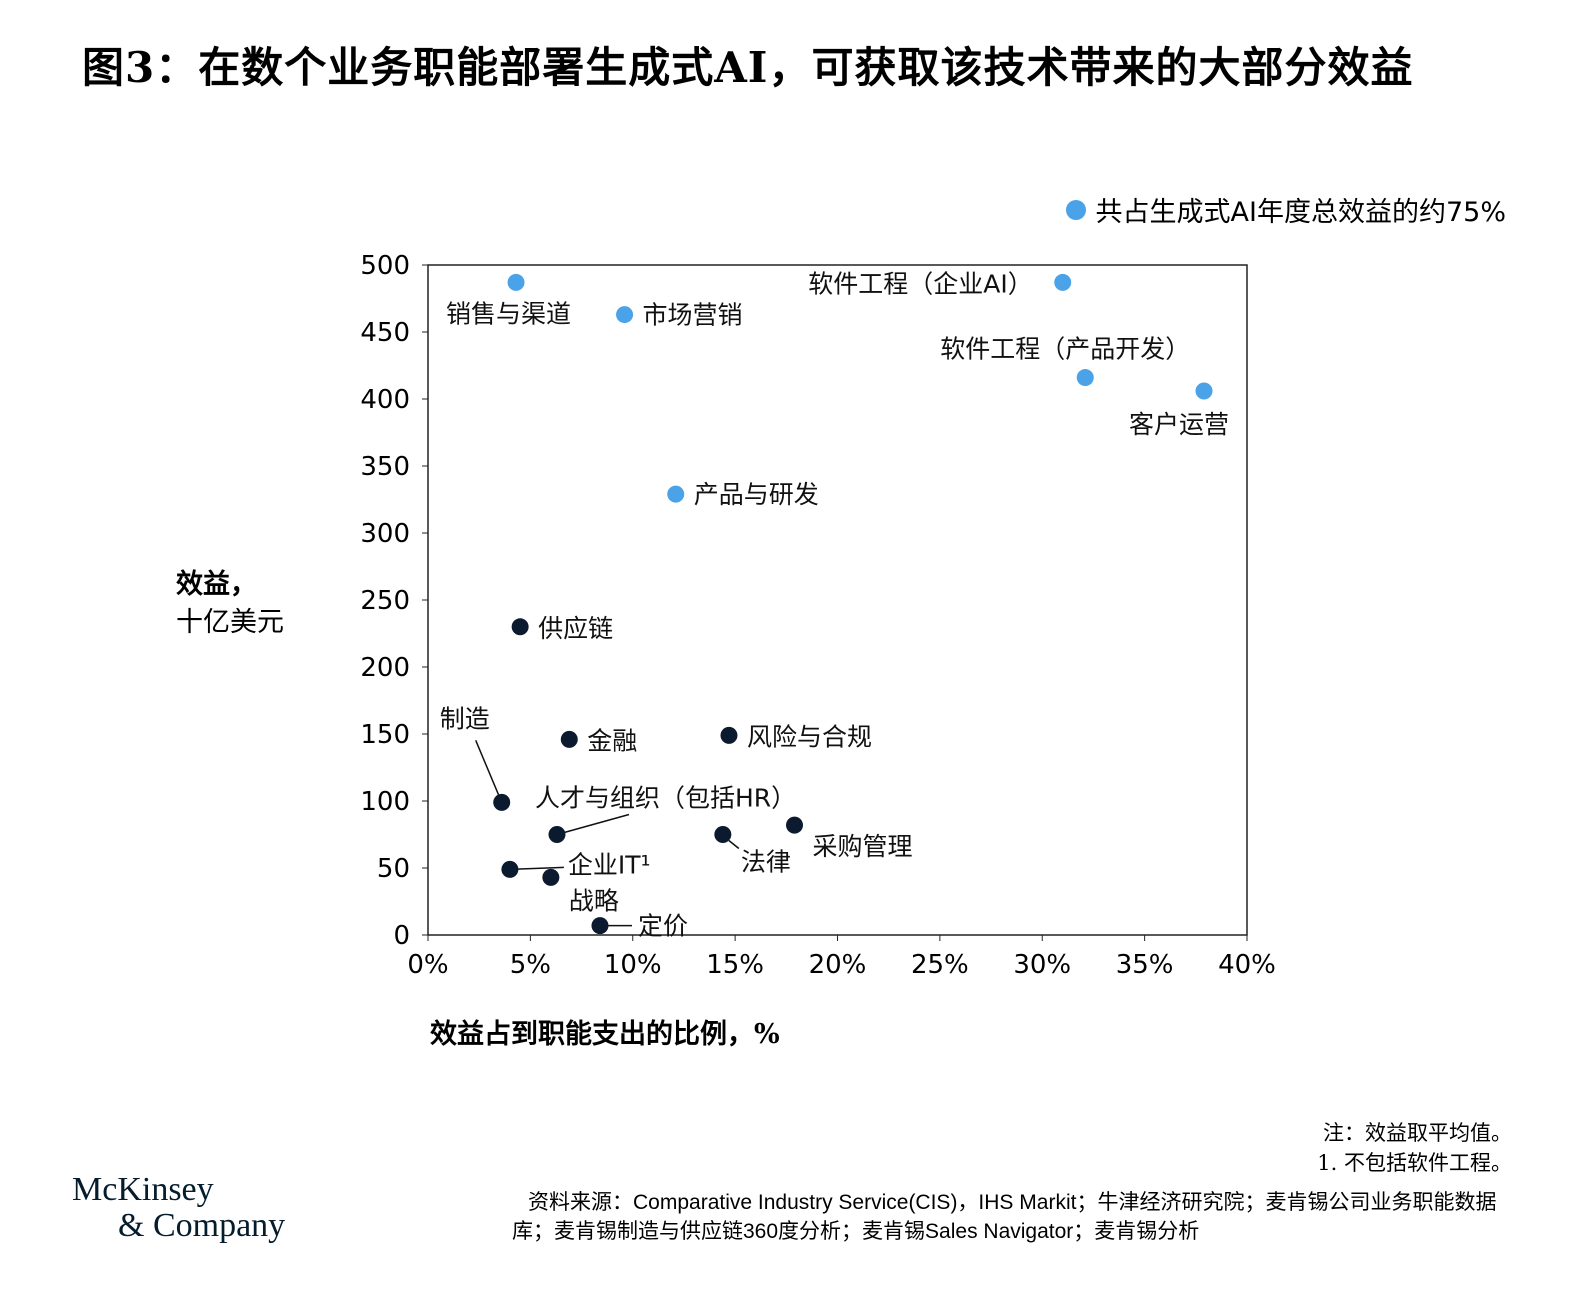 The width and height of the screenshot is (1574, 1308). Describe the element at coordinates (920, 283) in the screenshot. I see `data-point-label: 软件工程（企业AI）` at that location.